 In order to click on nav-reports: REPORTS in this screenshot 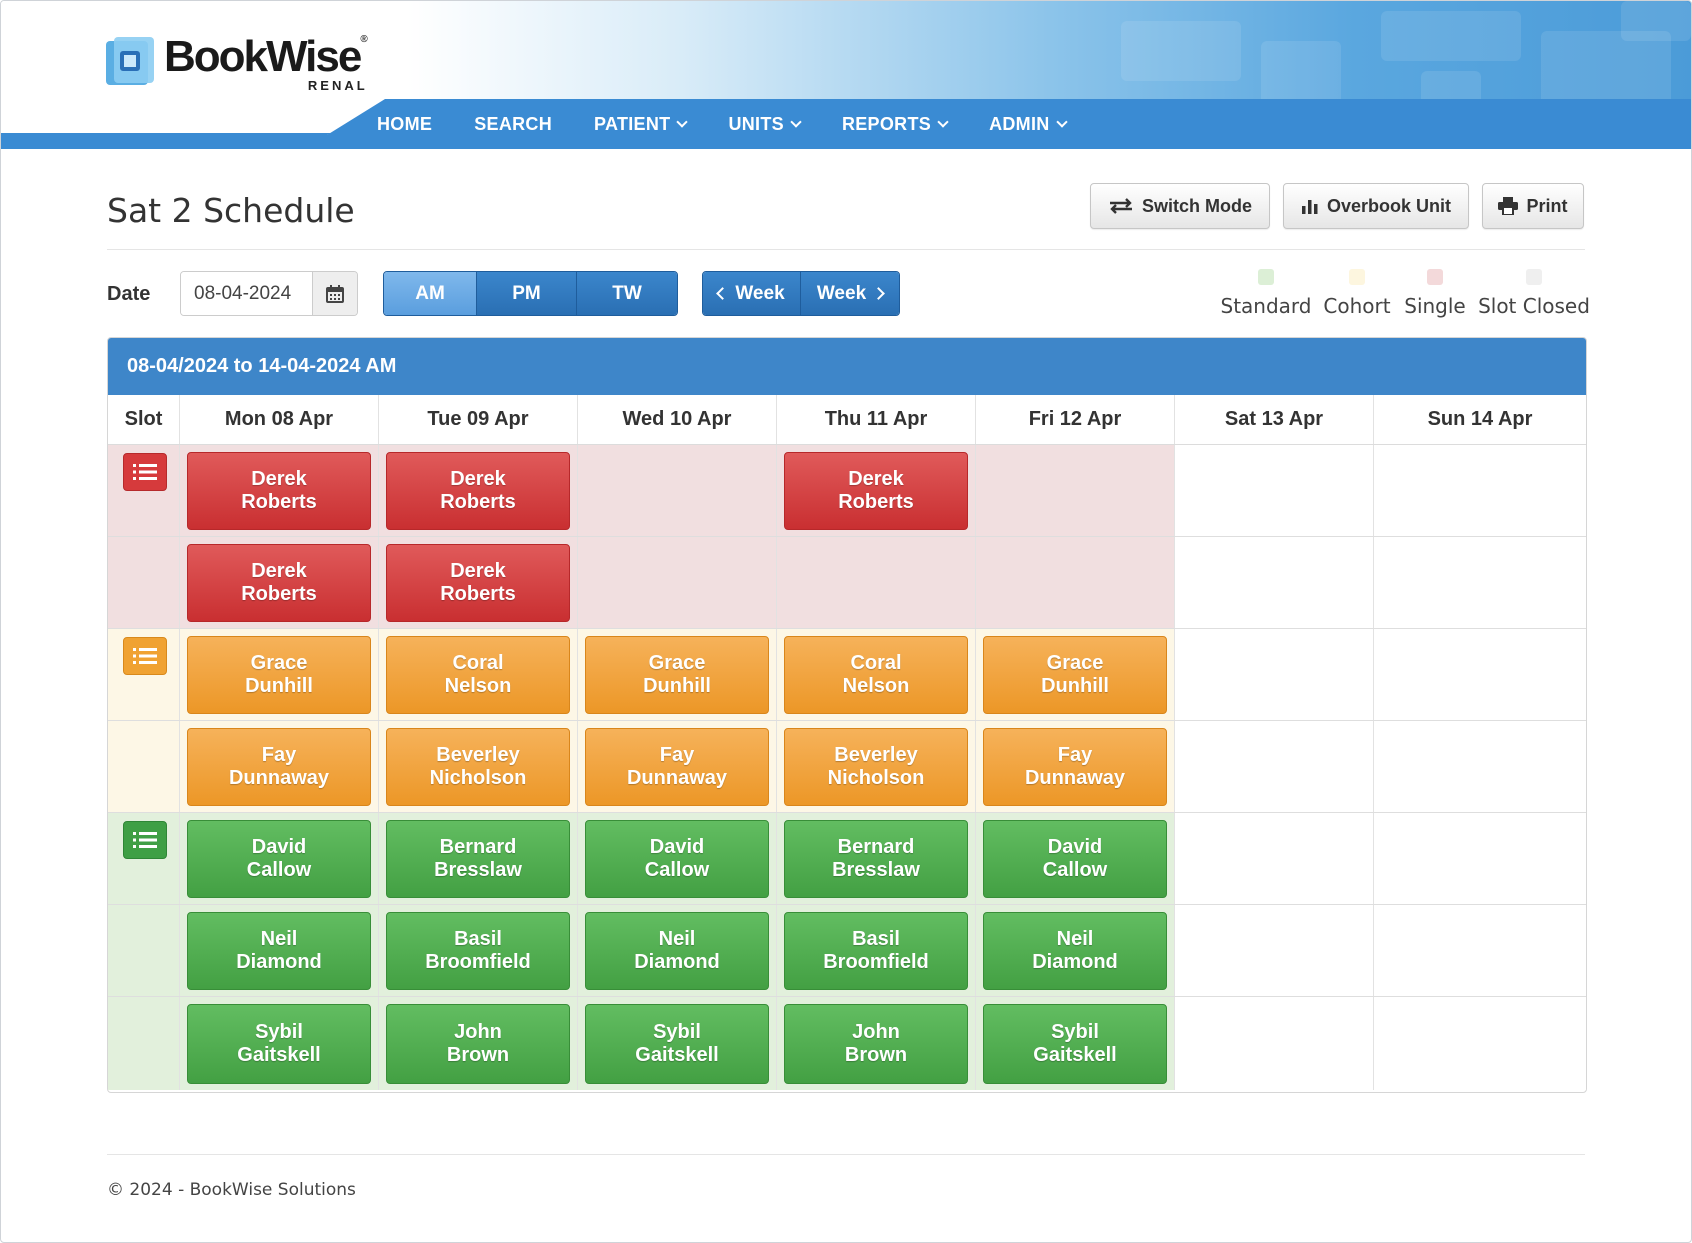, I will do `click(895, 124)`.